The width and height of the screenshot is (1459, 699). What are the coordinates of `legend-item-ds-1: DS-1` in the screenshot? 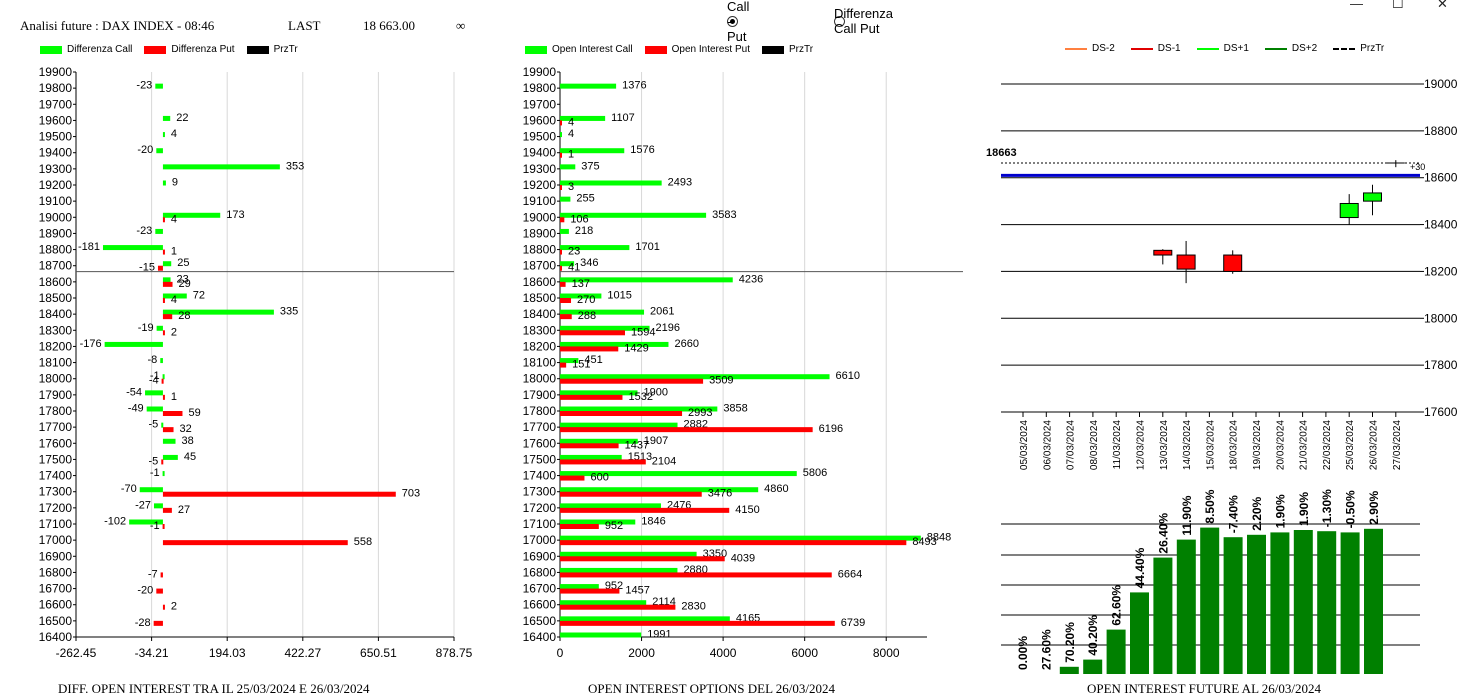 It's located at (1155, 48).